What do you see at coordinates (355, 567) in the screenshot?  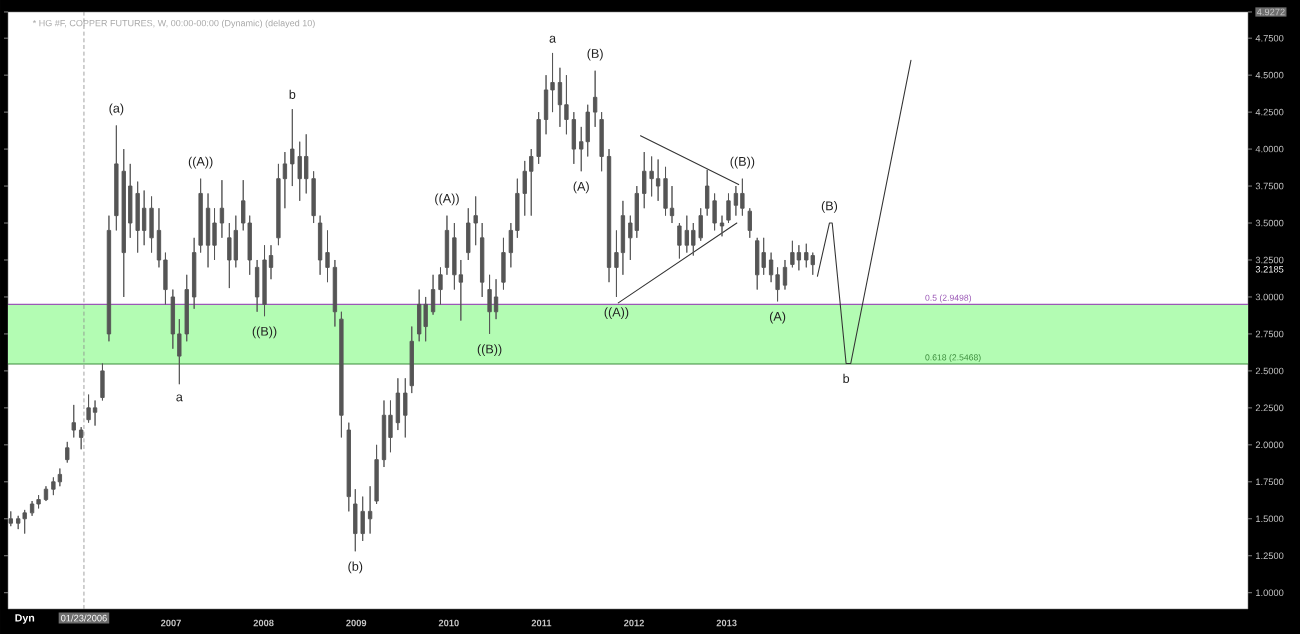 I see `annotation: (b)` at bounding box center [355, 567].